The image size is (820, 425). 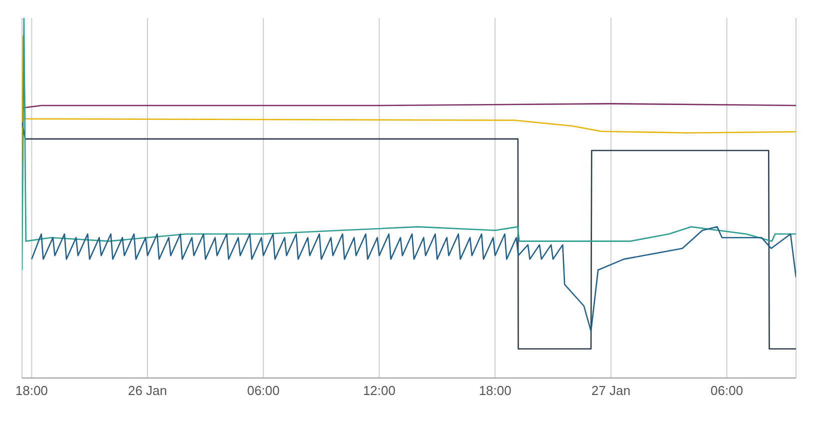 What do you see at coordinates (610, 390) in the screenshot?
I see `x-tick-label: 27 Jan` at bounding box center [610, 390].